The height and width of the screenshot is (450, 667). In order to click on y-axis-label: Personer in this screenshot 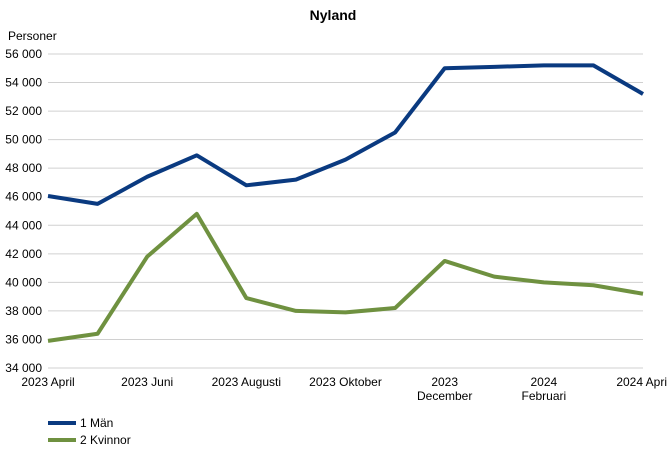, I will do `click(32, 36)`.